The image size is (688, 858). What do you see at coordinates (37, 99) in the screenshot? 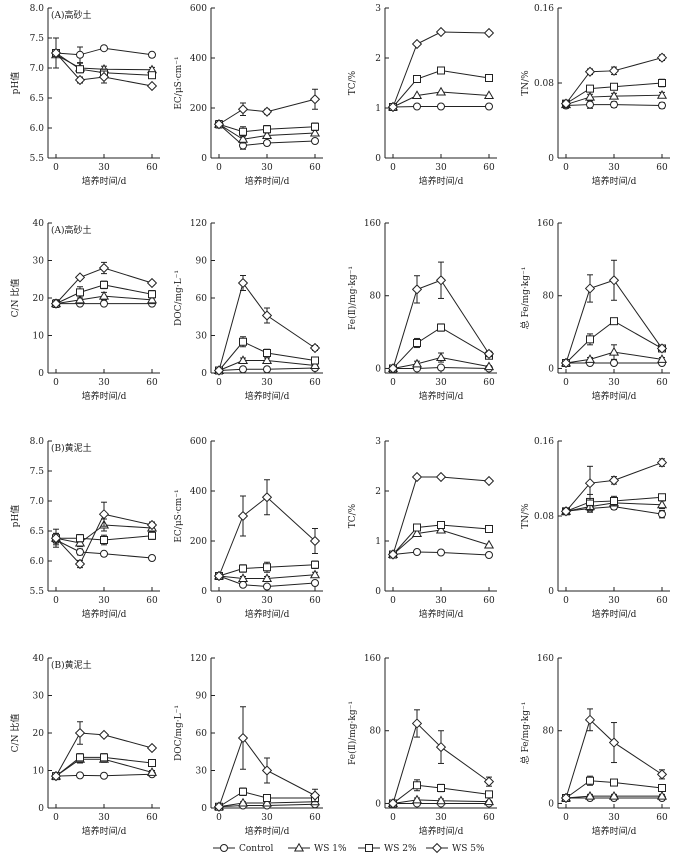
I see `y-tick-label: 6.5` at bounding box center [37, 99].